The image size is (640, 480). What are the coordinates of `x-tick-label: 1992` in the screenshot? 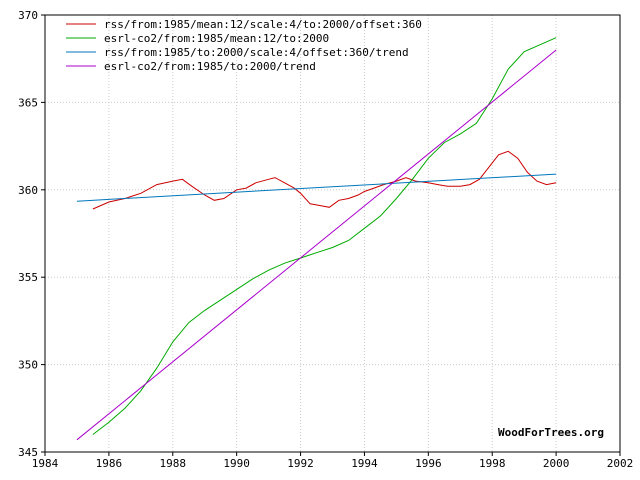 It's located at (300, 463).